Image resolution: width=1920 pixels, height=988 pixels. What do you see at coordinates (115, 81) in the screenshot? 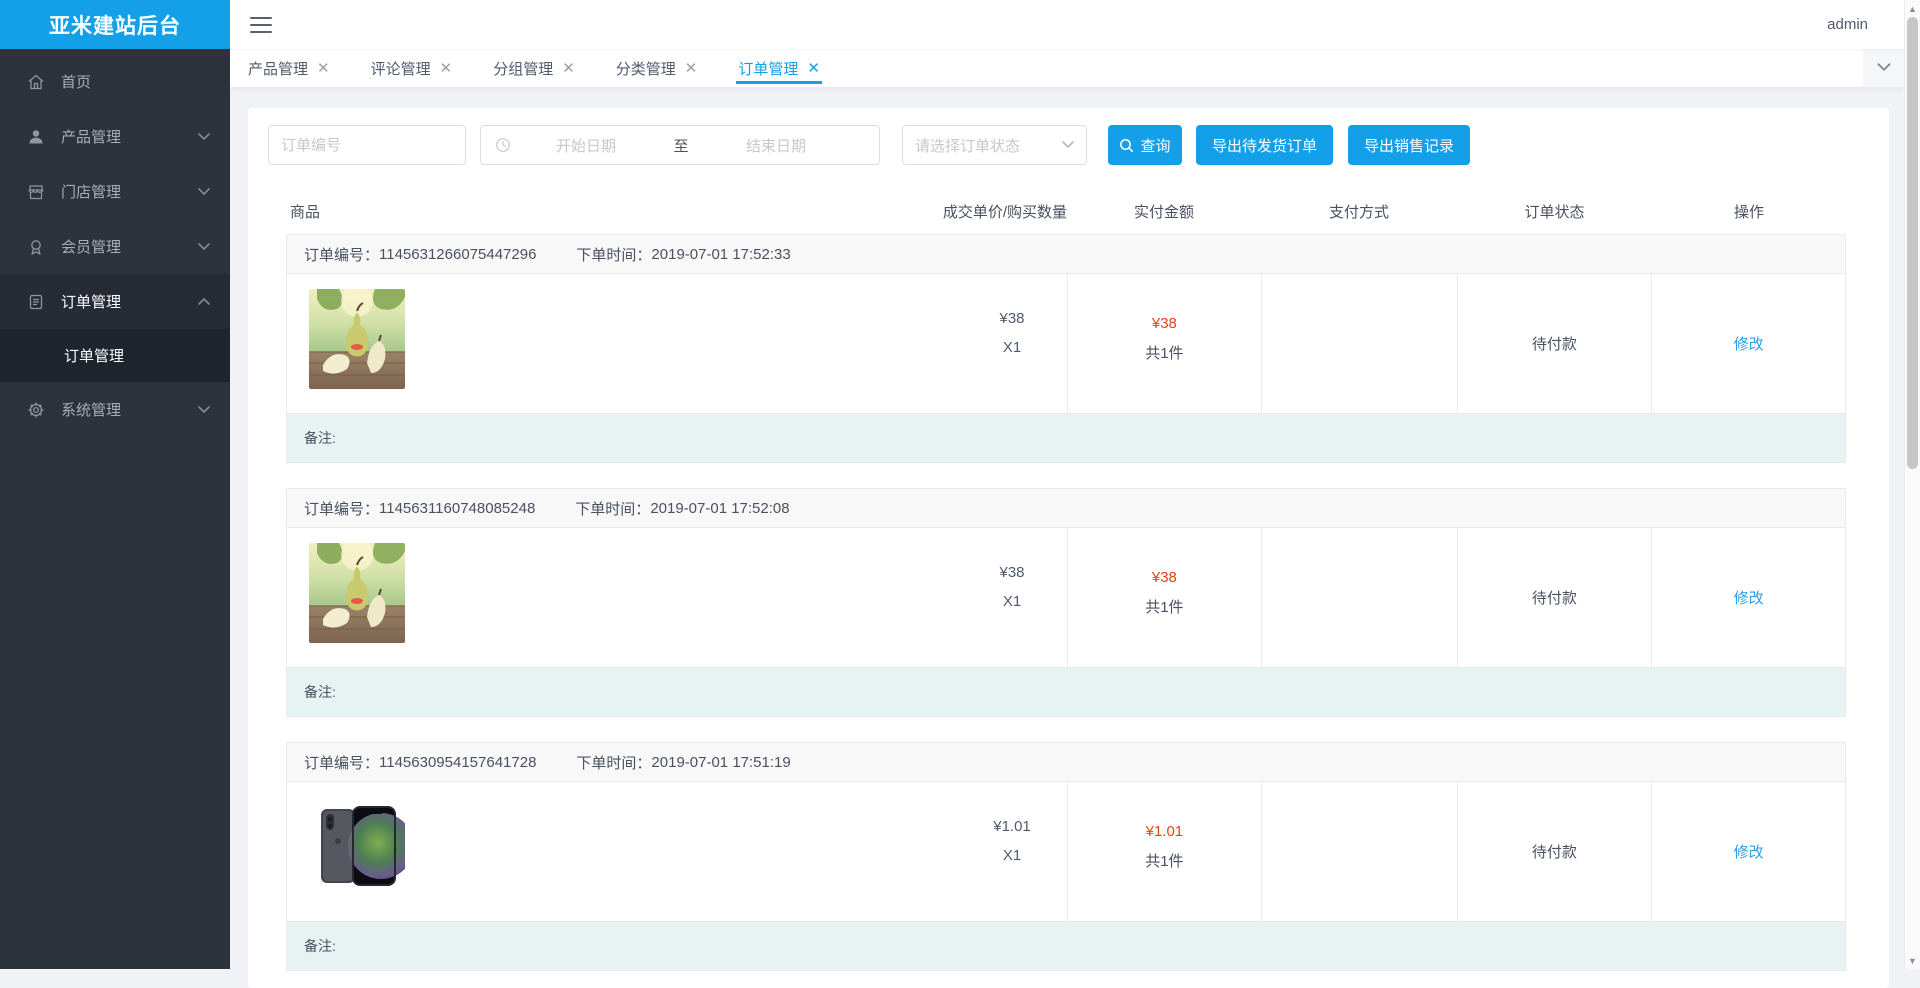
I see `sidebar-item-home: 首页` at bounding box center [115, 81].